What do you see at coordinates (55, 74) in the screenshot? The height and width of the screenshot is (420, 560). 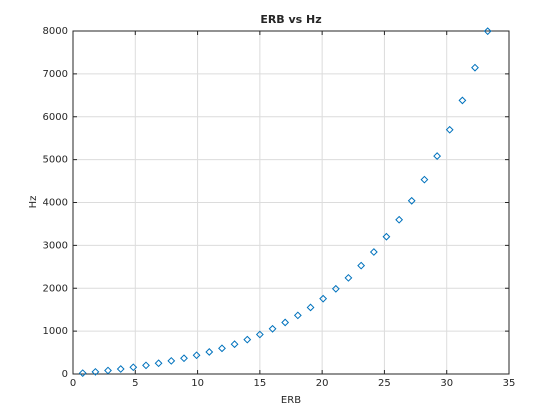 I see `y-tick-label: 7000` at bounding box center [55, 74].